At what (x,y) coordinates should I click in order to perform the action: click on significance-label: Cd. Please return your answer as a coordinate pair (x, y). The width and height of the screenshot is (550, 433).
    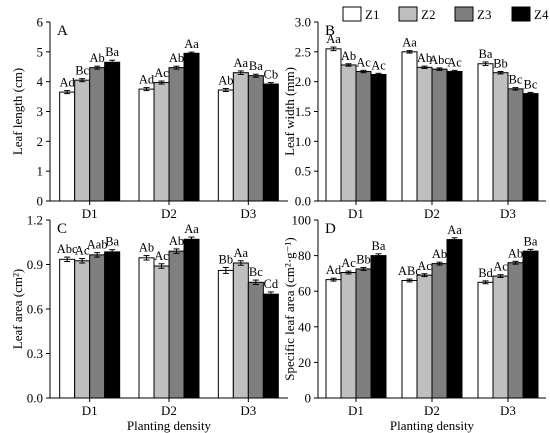
    Looking at the image, I should click on (271, 284).